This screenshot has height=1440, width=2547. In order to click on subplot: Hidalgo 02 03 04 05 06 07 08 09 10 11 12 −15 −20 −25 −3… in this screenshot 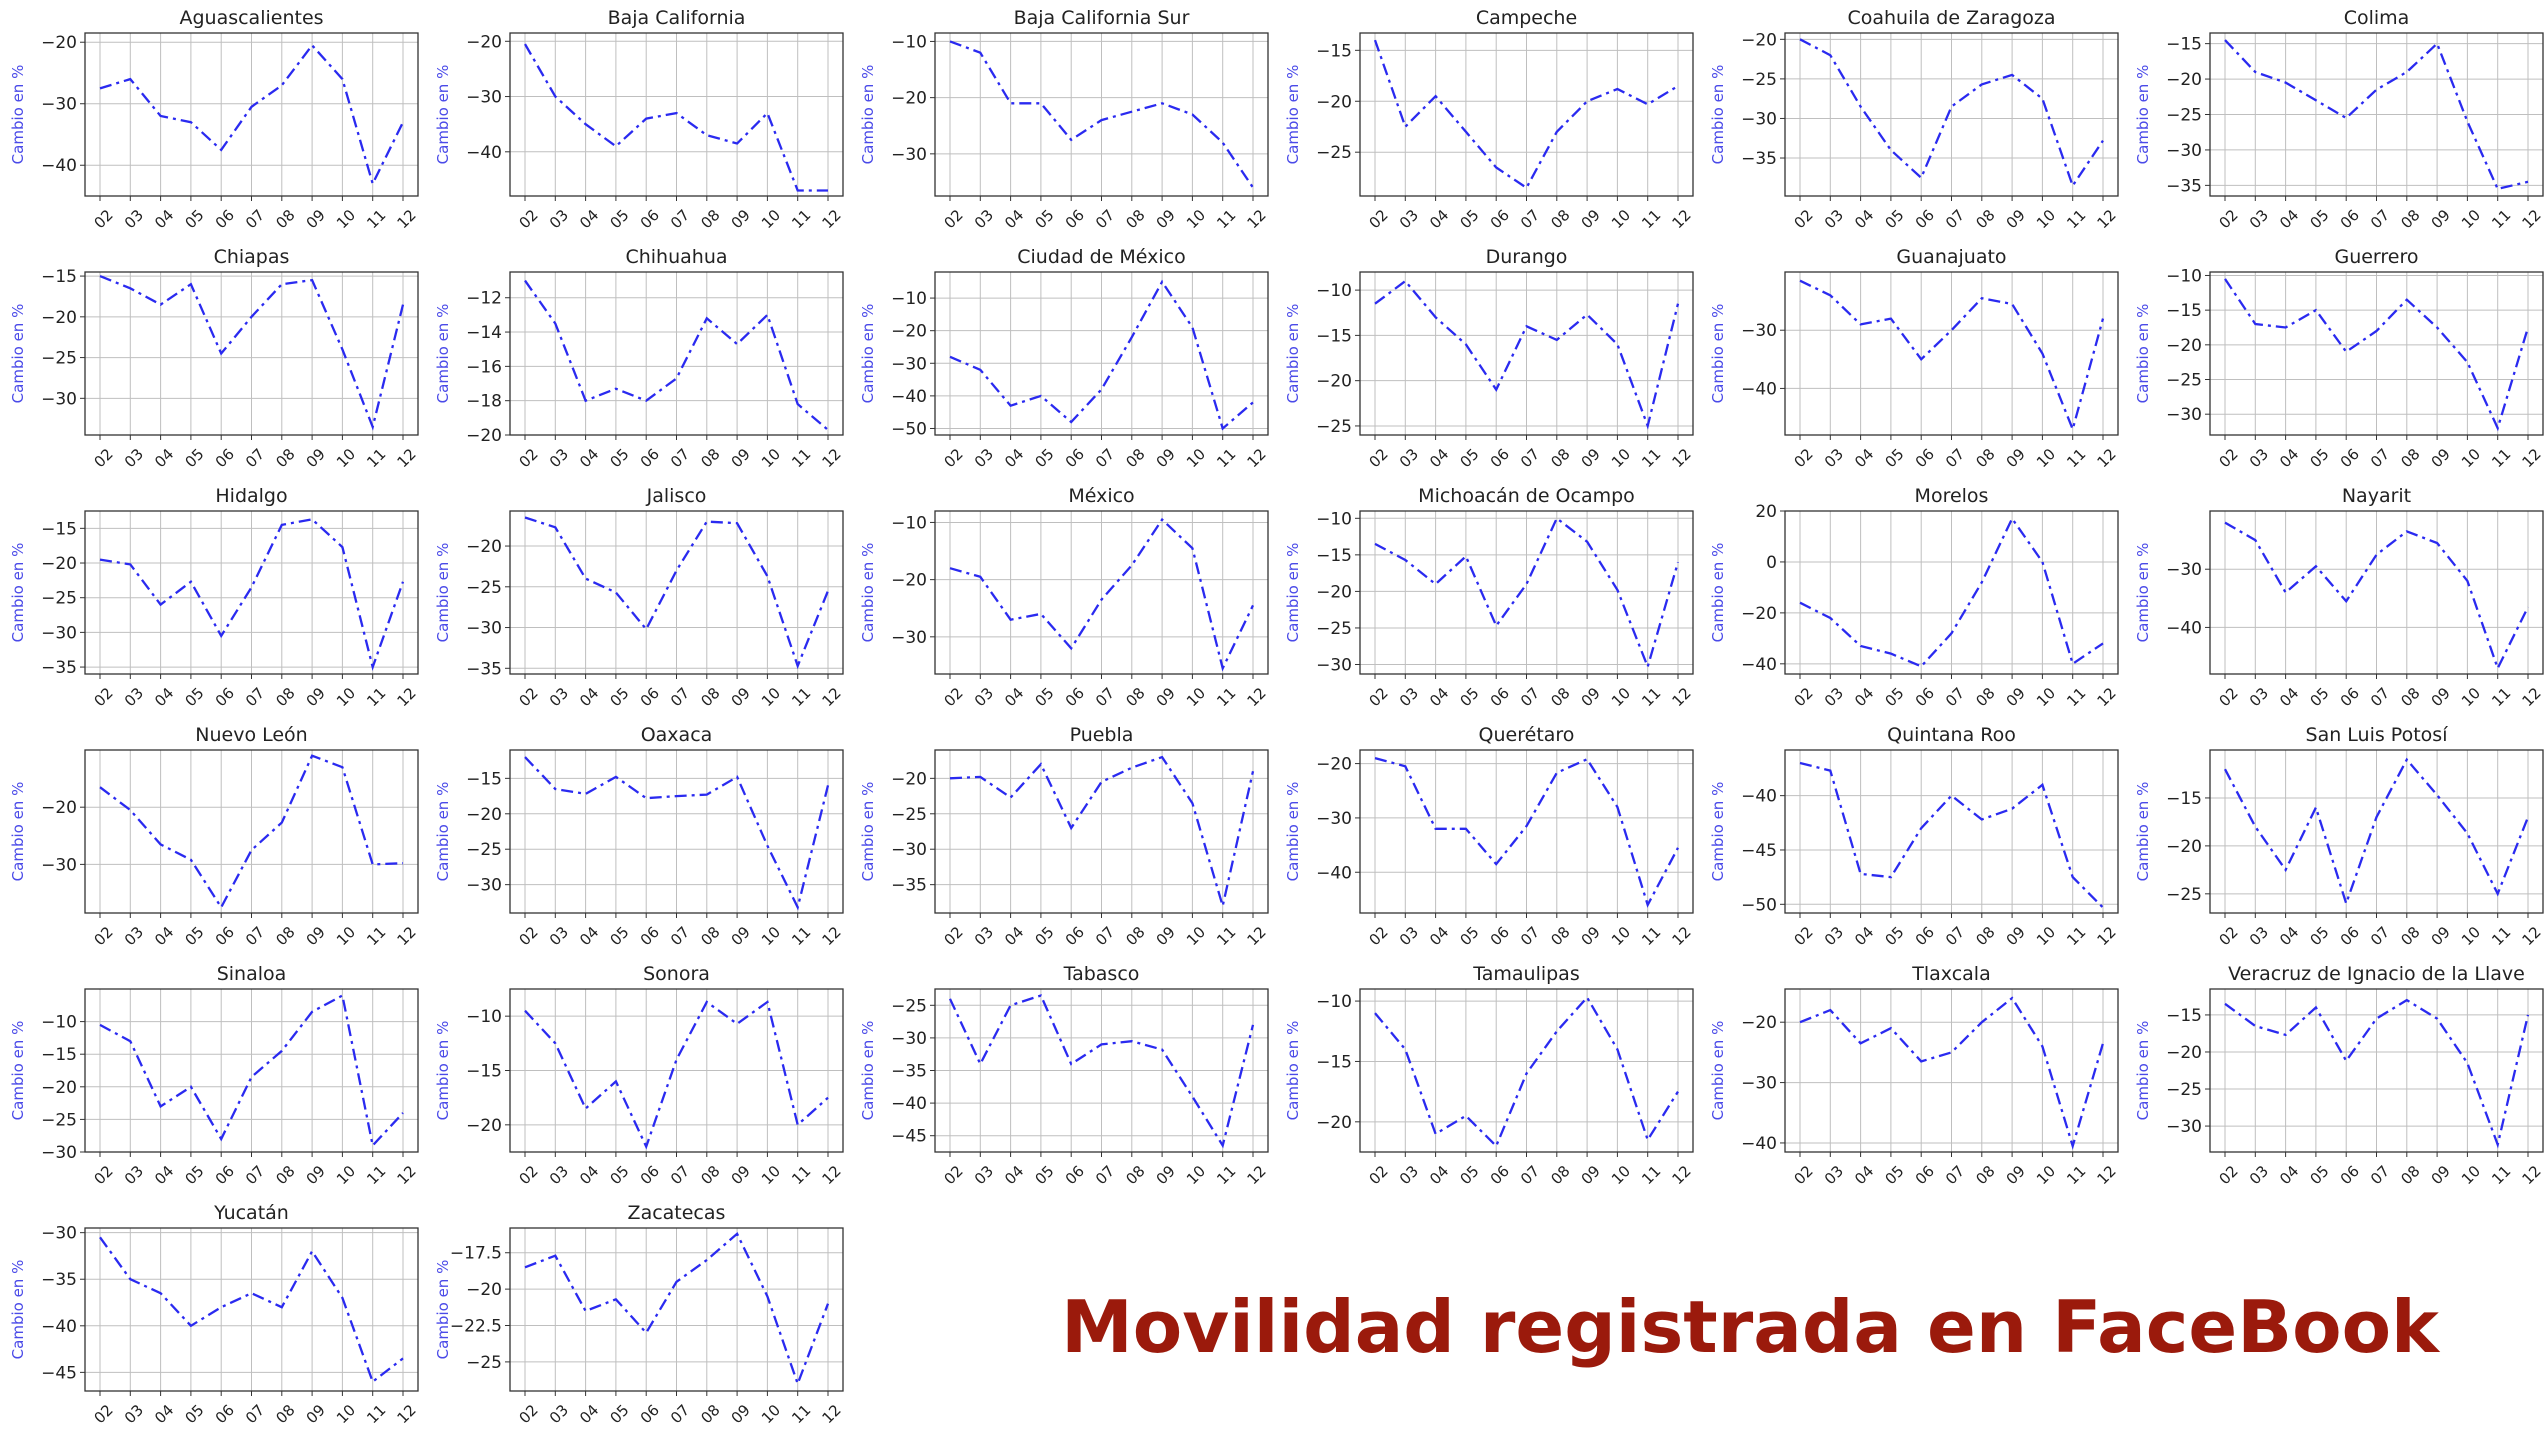, I will do `click(214, 597)`.